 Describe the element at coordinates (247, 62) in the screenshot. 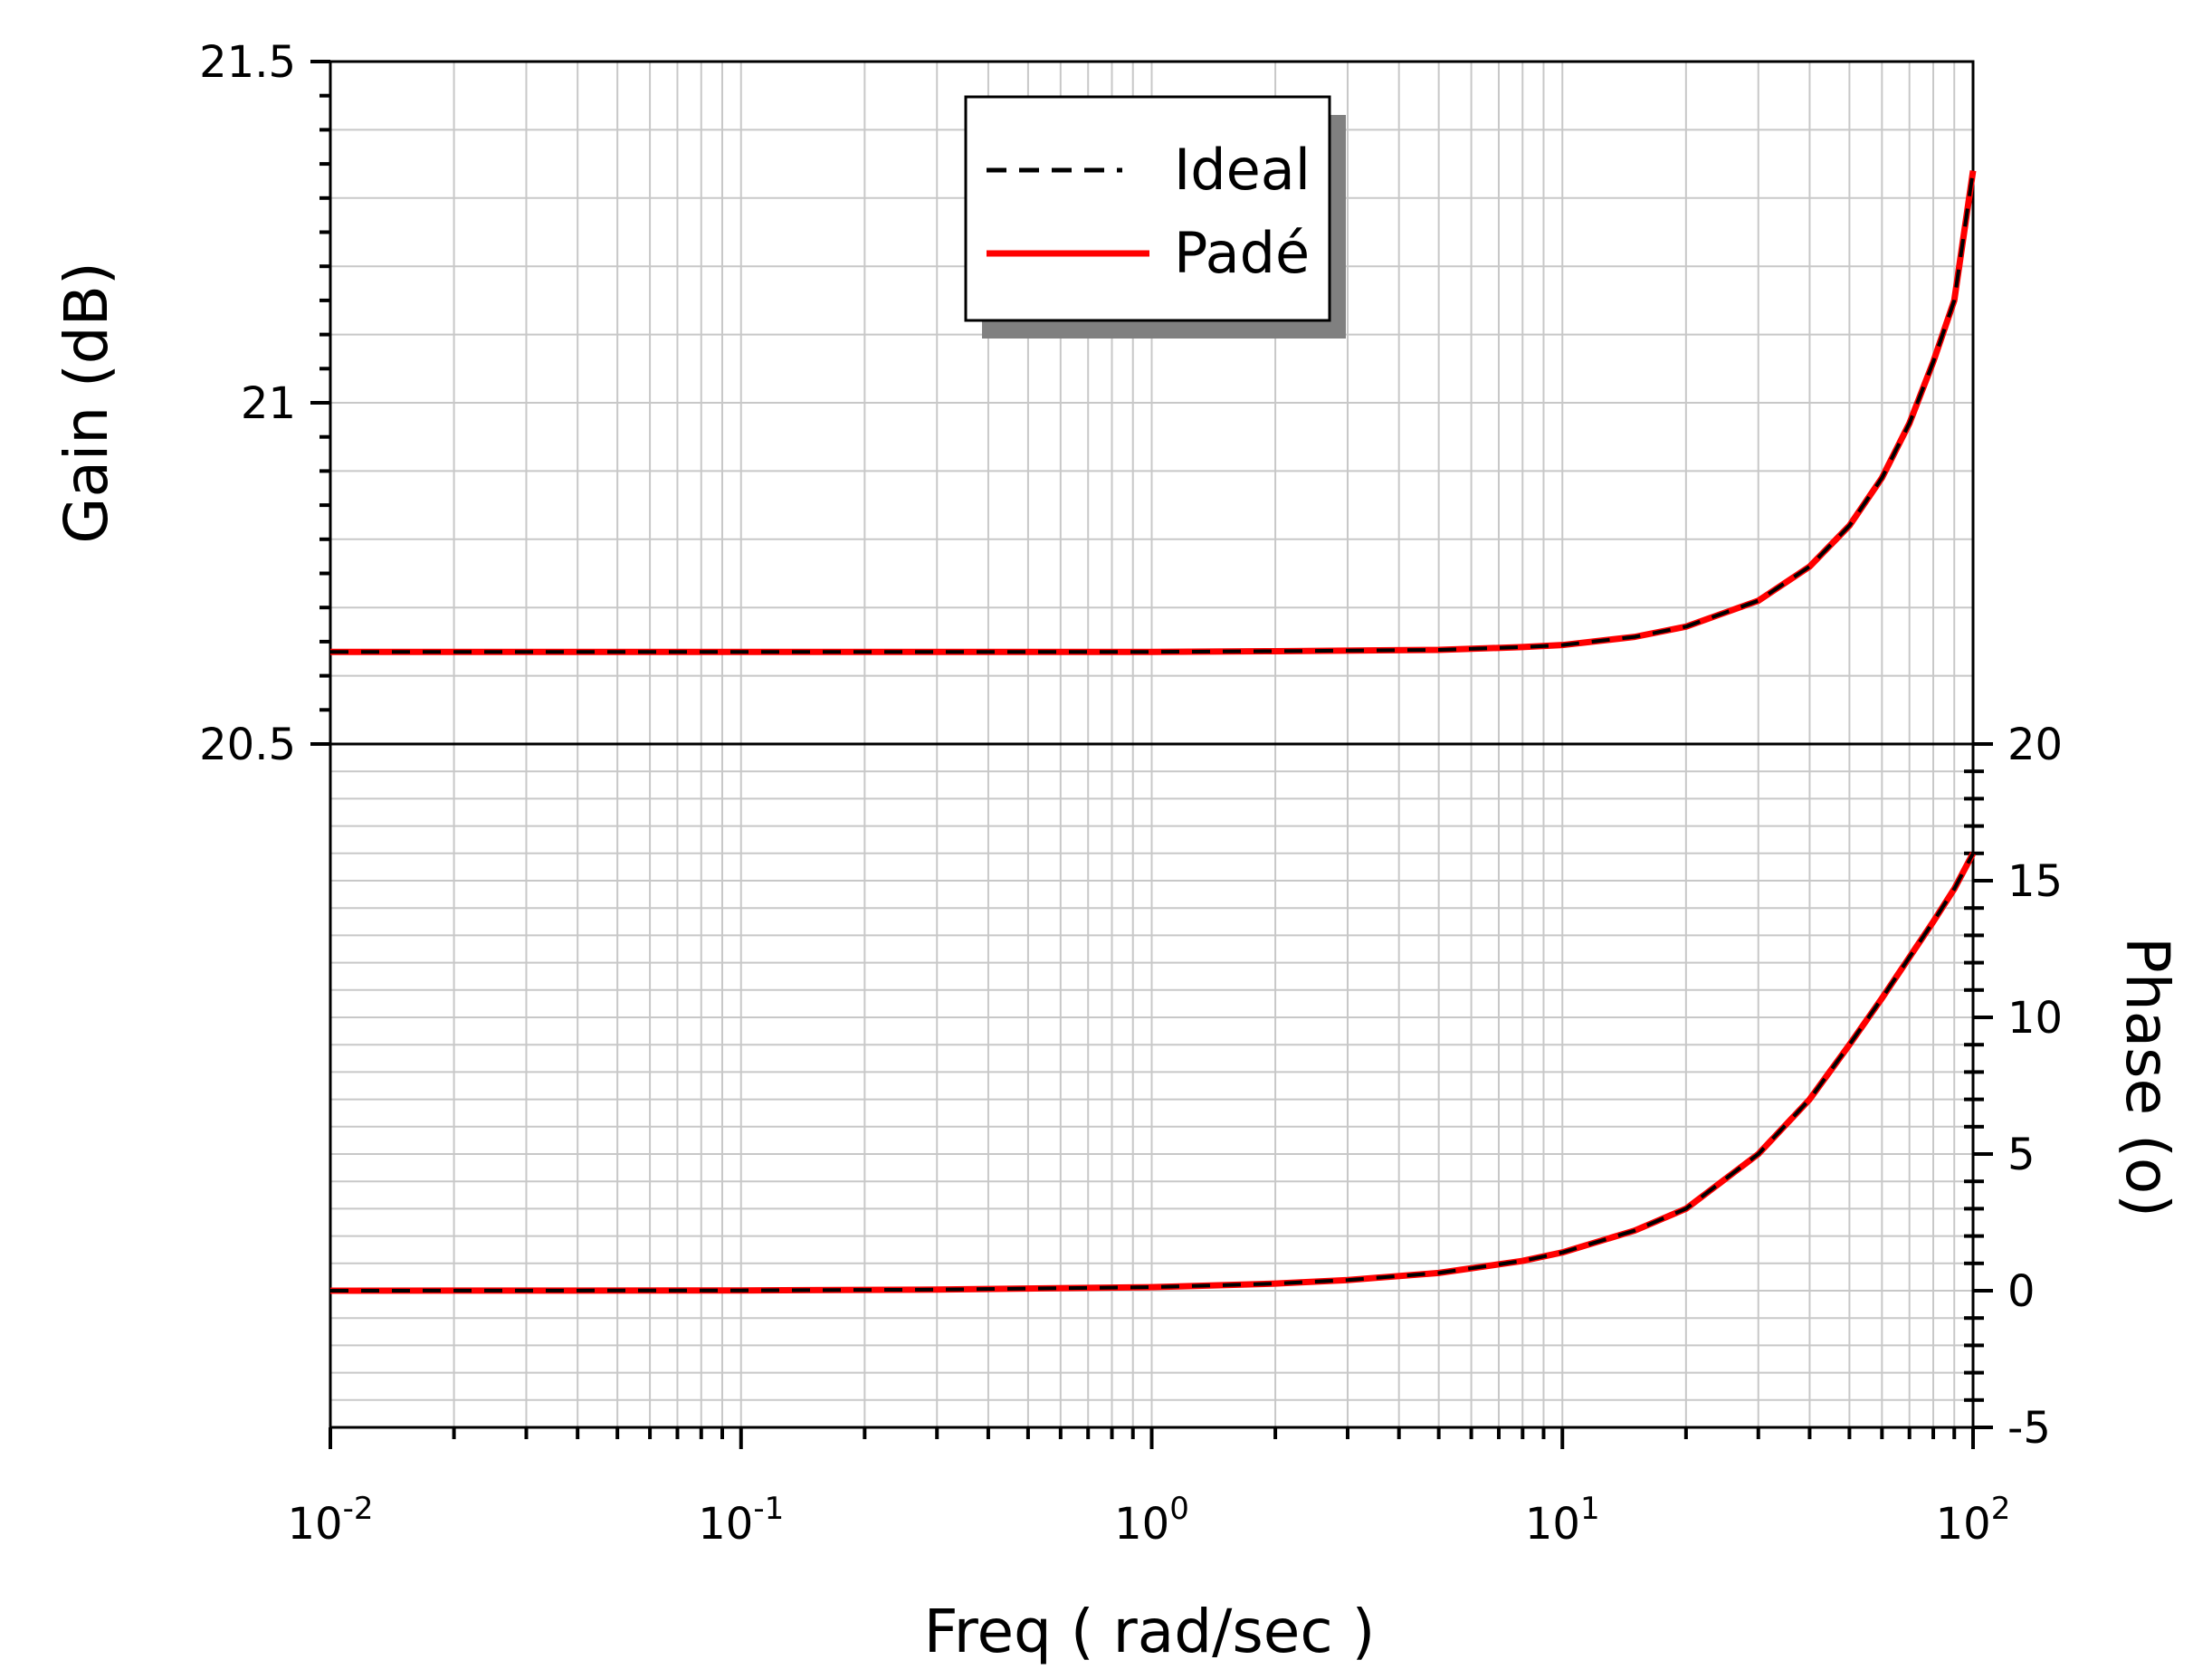

I see `gain-tick-label: 21.5` at that location.